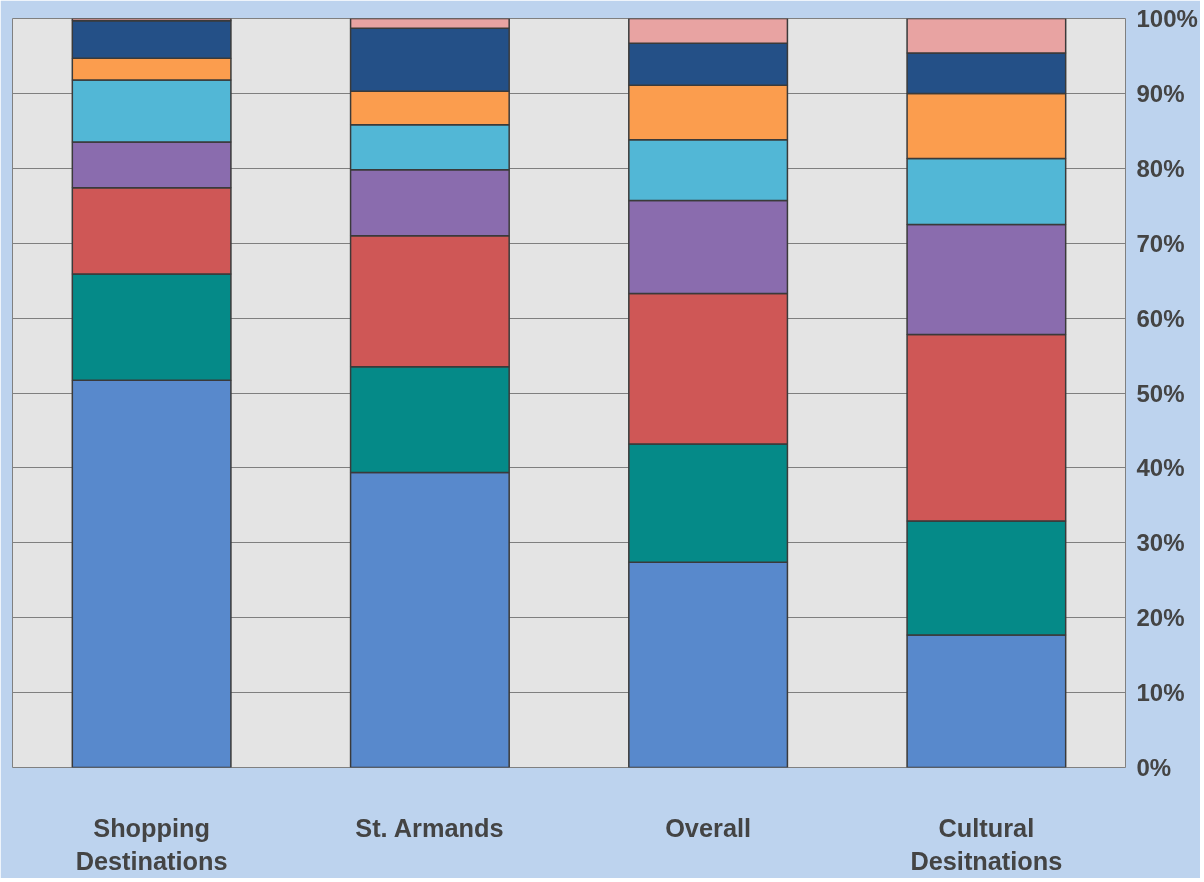 The width and height of the screenshot is (1204, 882). I want to click on x-tick-label: Overall, so click(708, 827).